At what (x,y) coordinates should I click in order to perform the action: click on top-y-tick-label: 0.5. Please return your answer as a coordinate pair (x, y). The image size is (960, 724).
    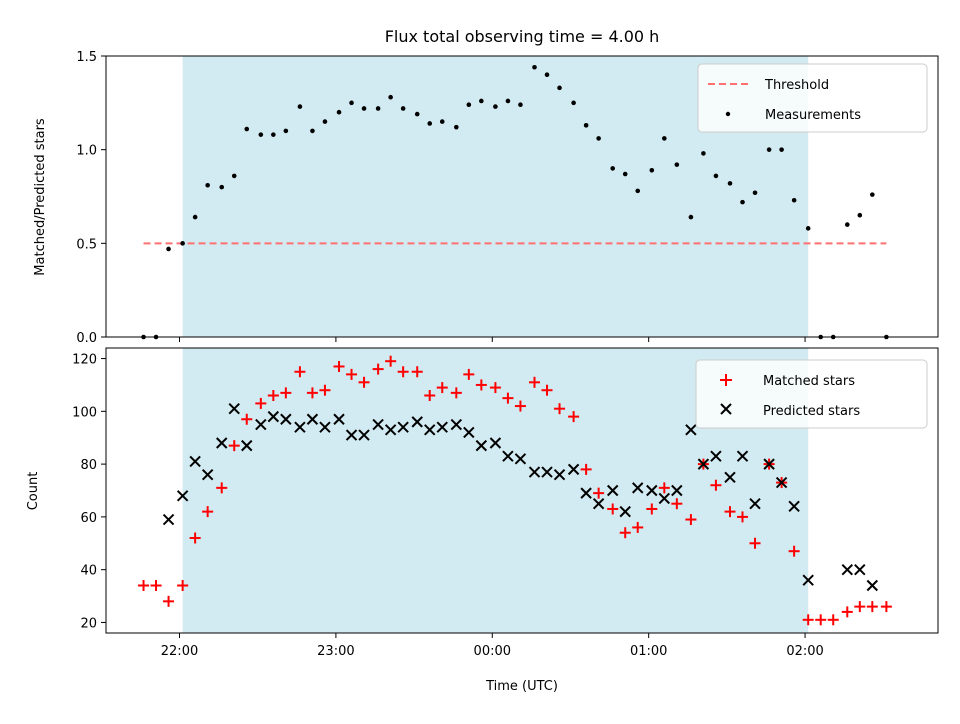
    Looking at the image, I should click on (86, 244).